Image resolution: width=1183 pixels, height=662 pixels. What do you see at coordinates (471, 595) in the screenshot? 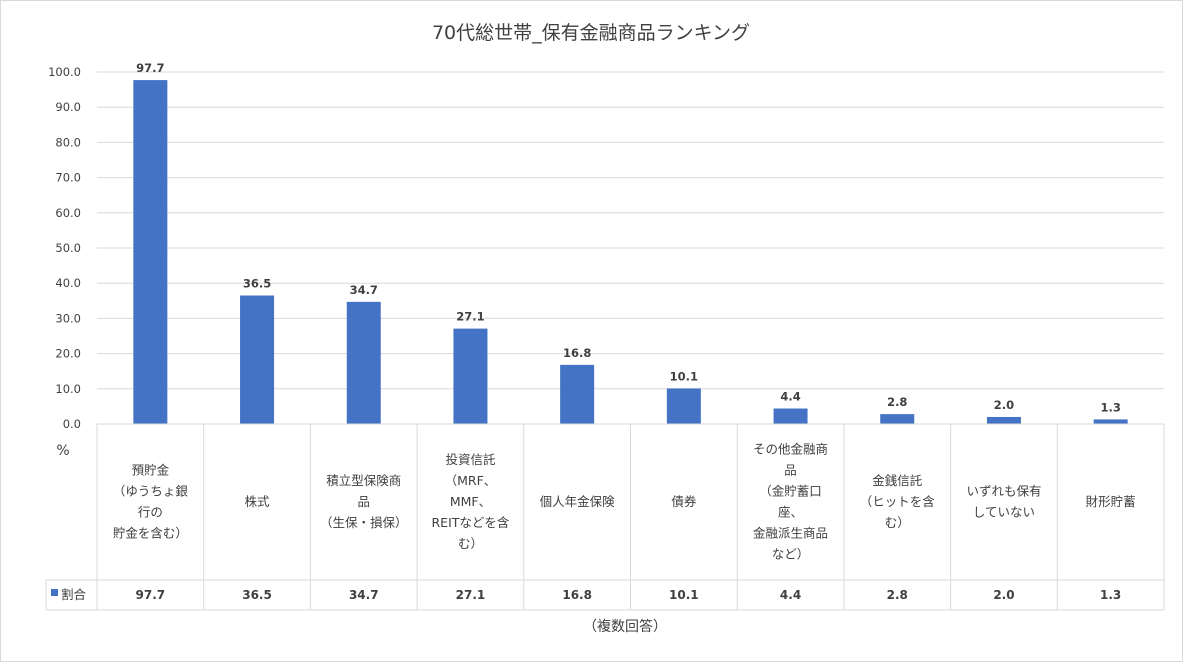
I see `table-value: 27.1` at bounding box center [471, 595].